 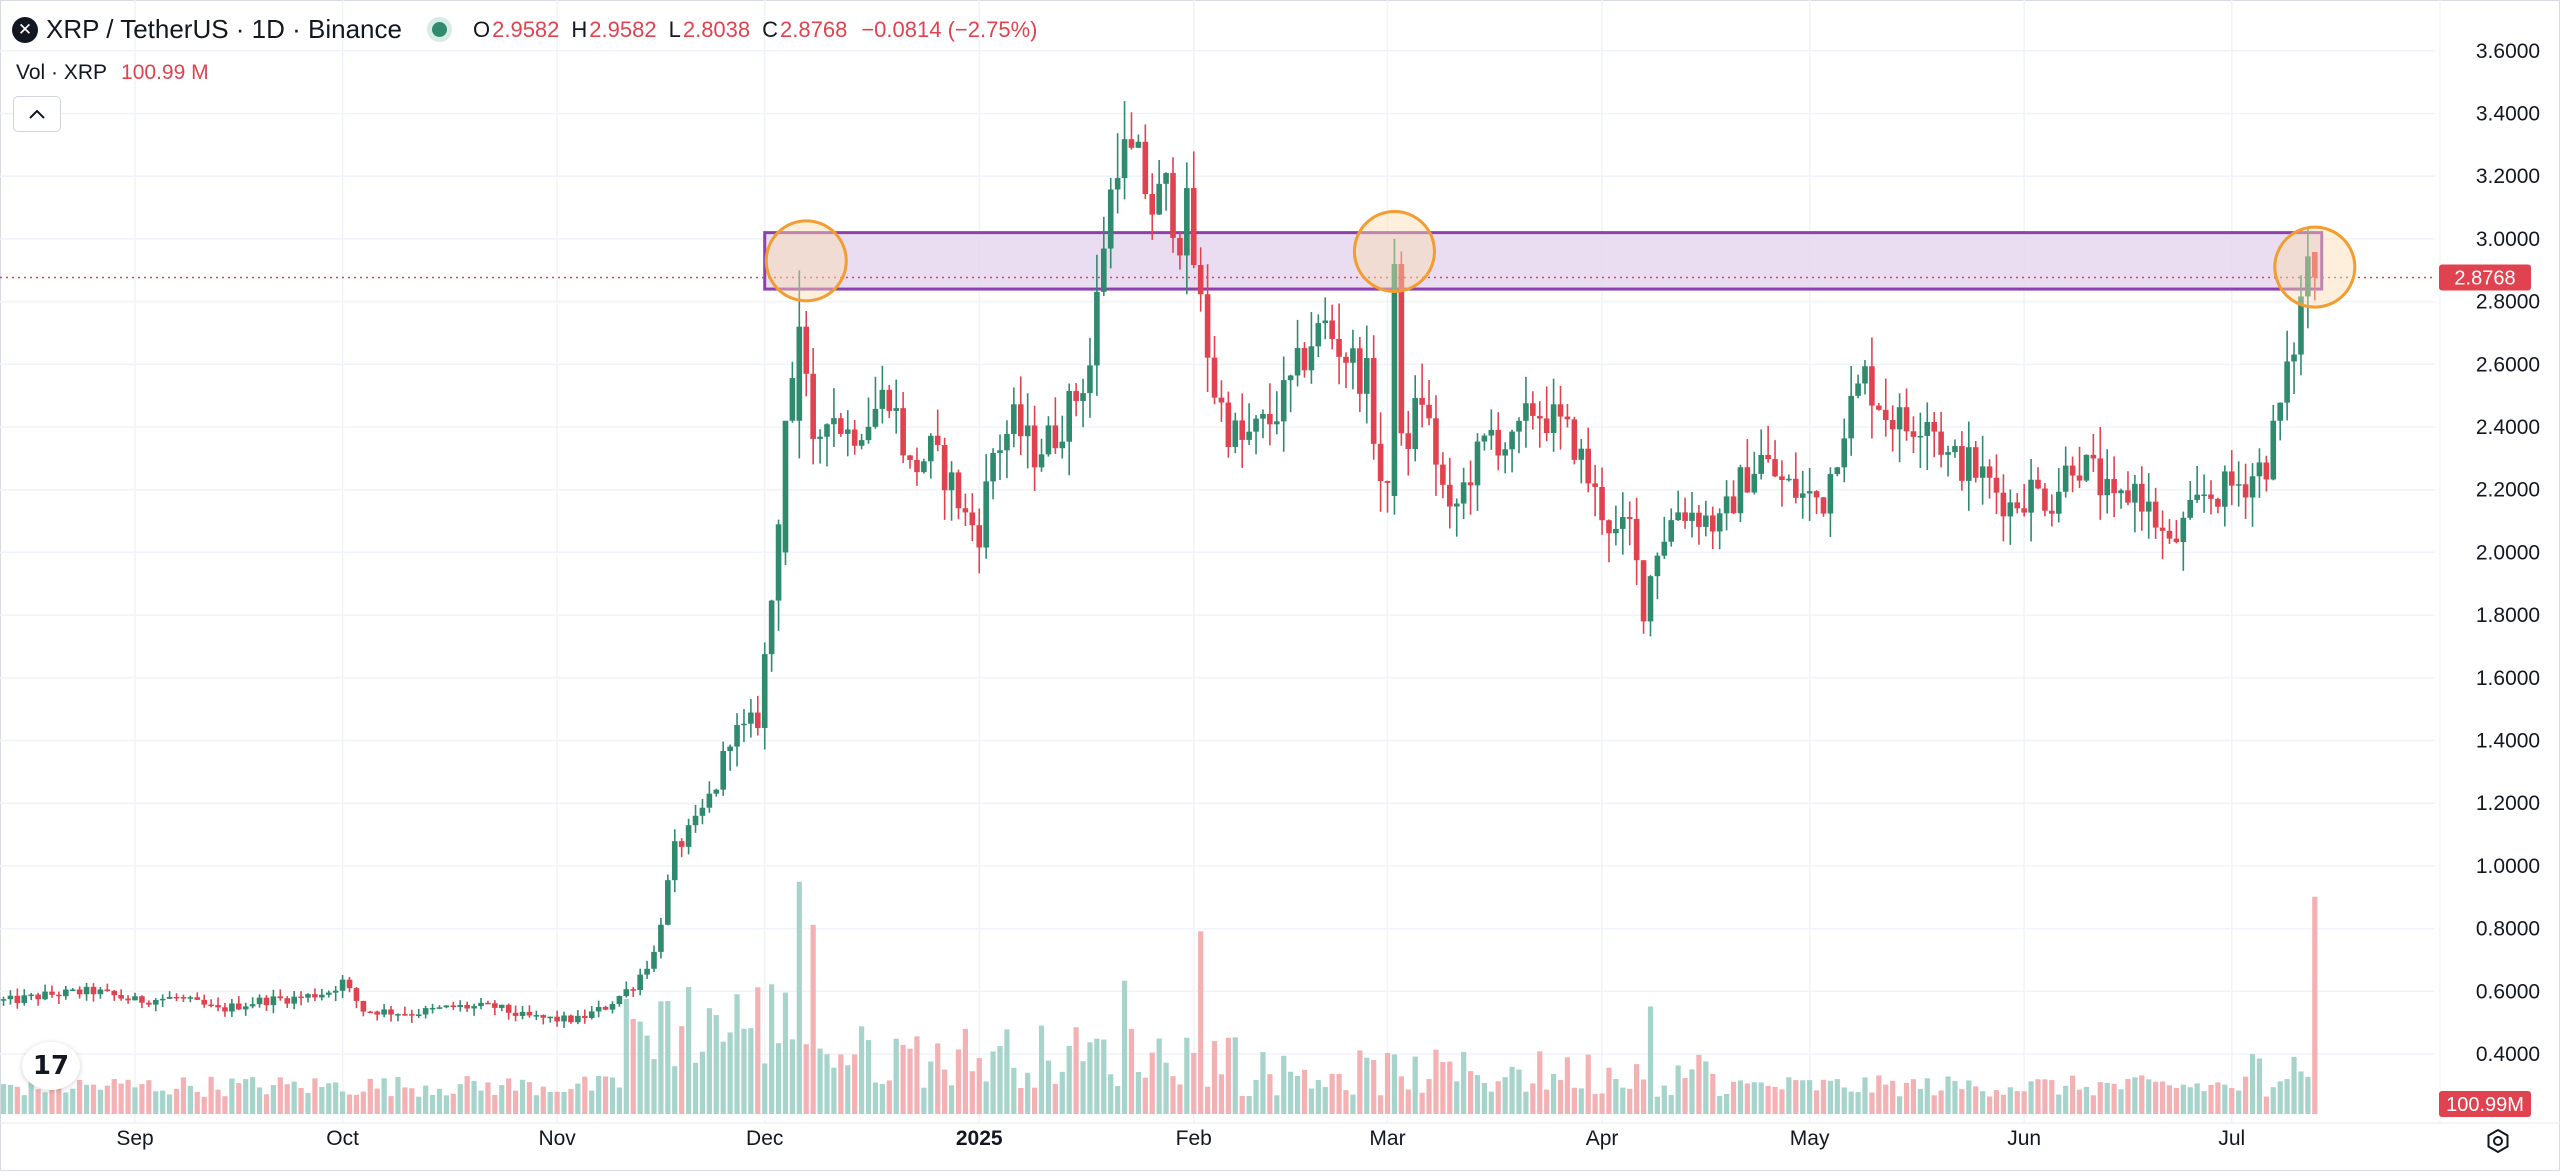 What do you see at coordinates (2484, 279) in the screenshot?
I see `last-price-label: 2.8768` at bounding box center [2484, 279].